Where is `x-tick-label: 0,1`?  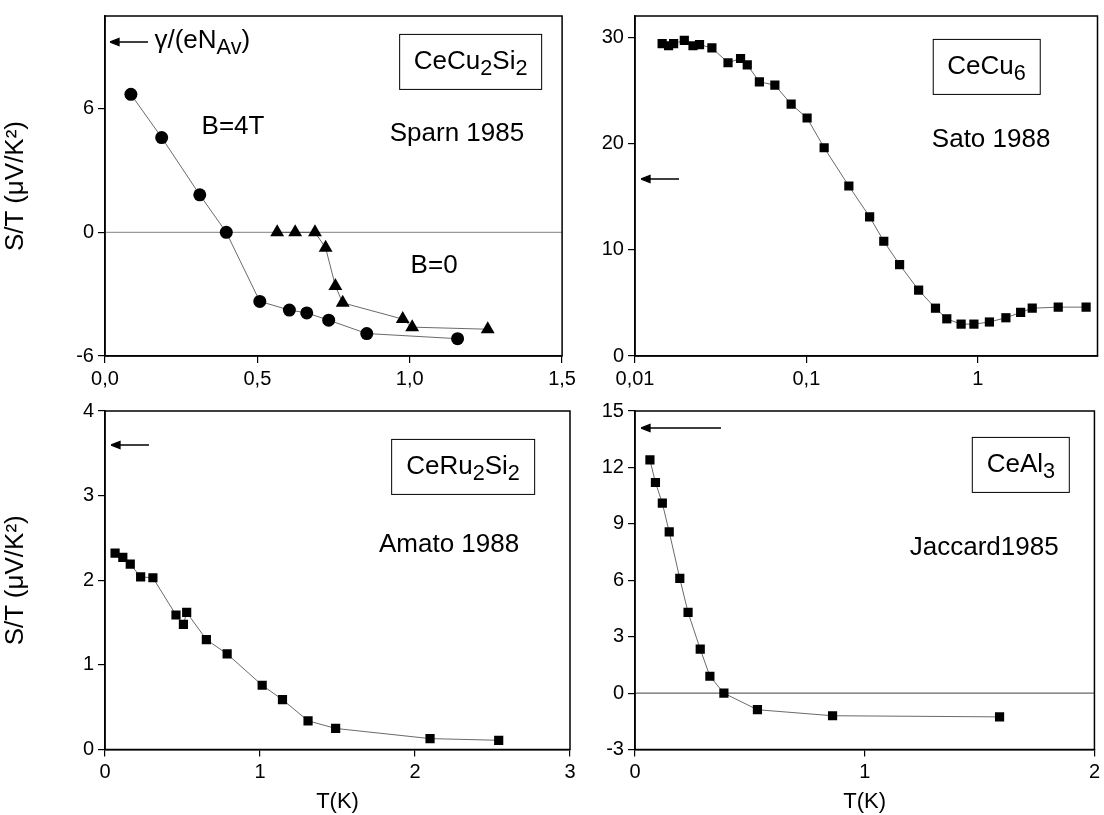
x-tick-label: 0,1 is located at coordinates (806, 377).